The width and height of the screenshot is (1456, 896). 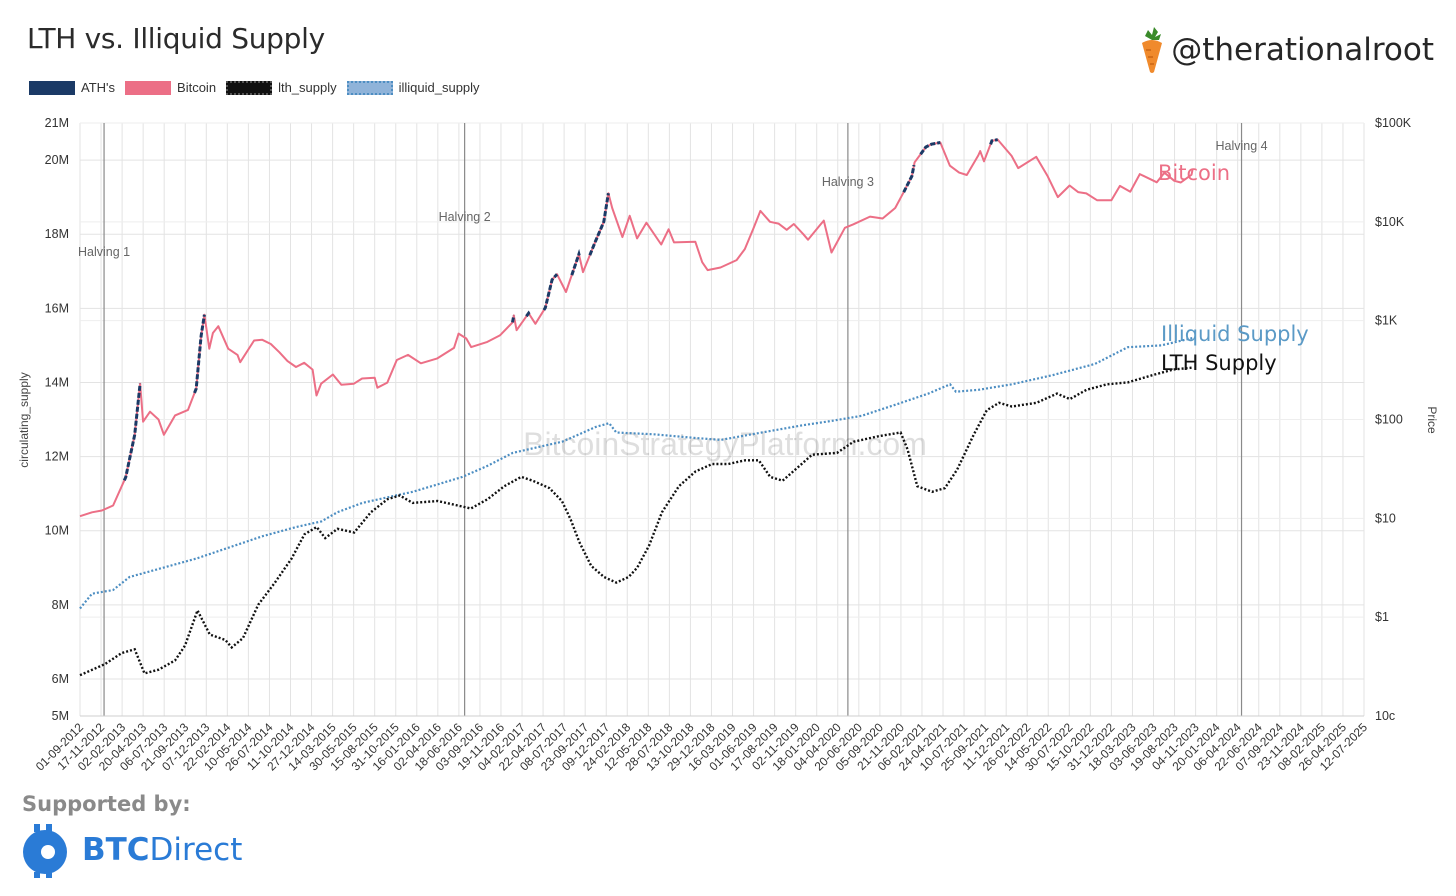 What do you see at coordinates (57, 234) in the screenshot?
I see `y-left-tick-label: 18M` at bounding box center [57, 234].